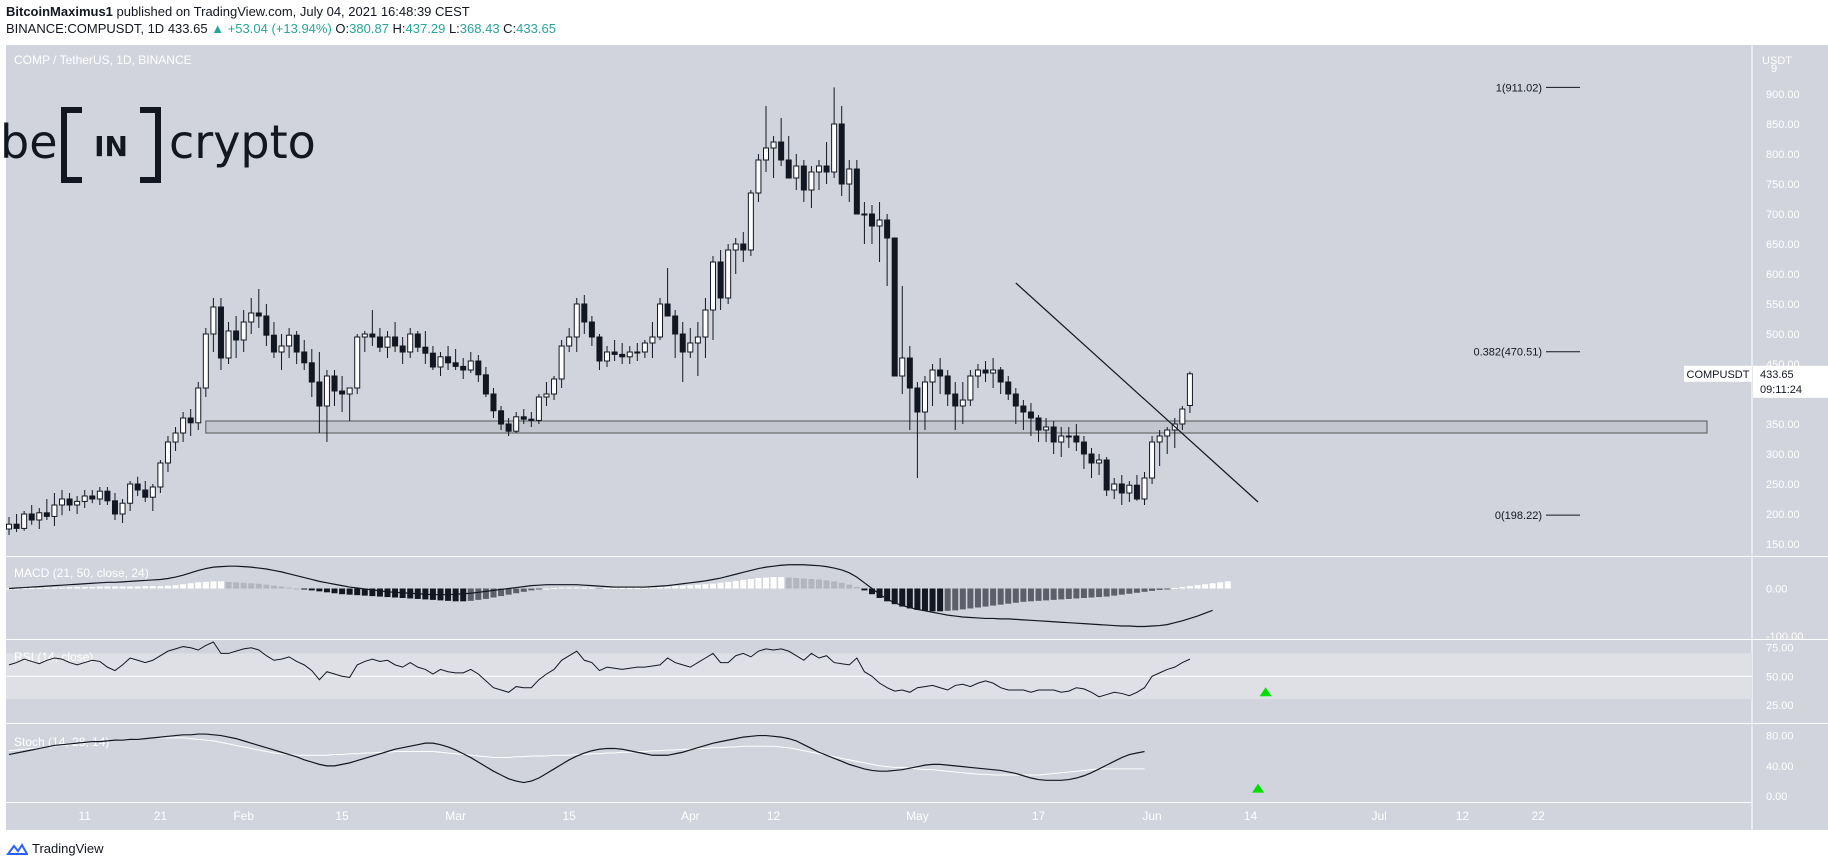 This screenshot has width=1828, height=867. Describe the element at coordinates (59, 11) in the screenshot. I see `author-name: BitcoinMaximus1` at that location.